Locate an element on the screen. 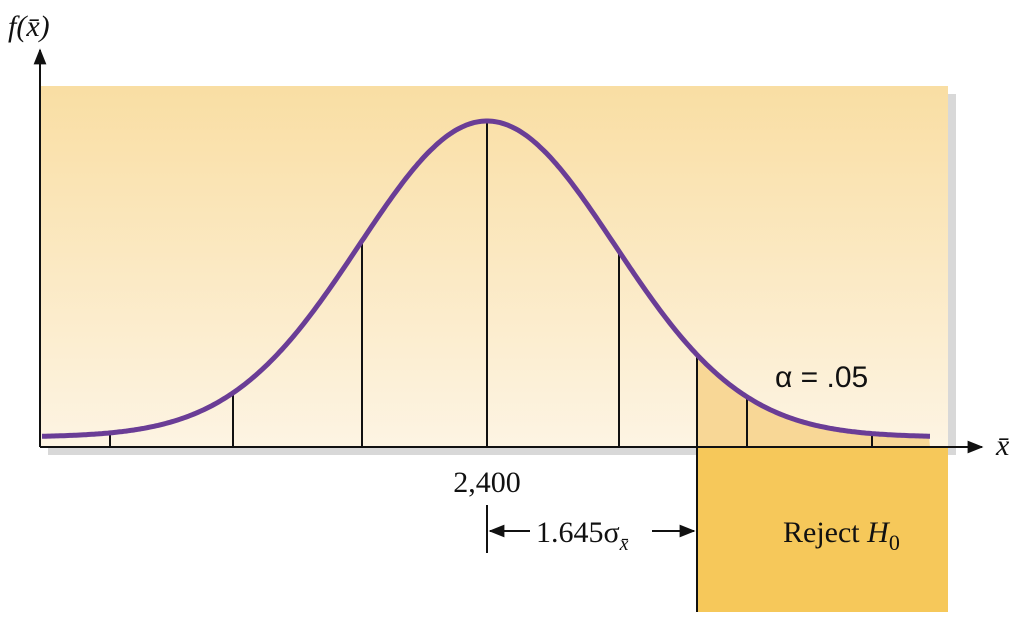 The width and height of the screenshot is (1024, 619). x-axis-label: x̄ is located at coordinates (1002, 445).